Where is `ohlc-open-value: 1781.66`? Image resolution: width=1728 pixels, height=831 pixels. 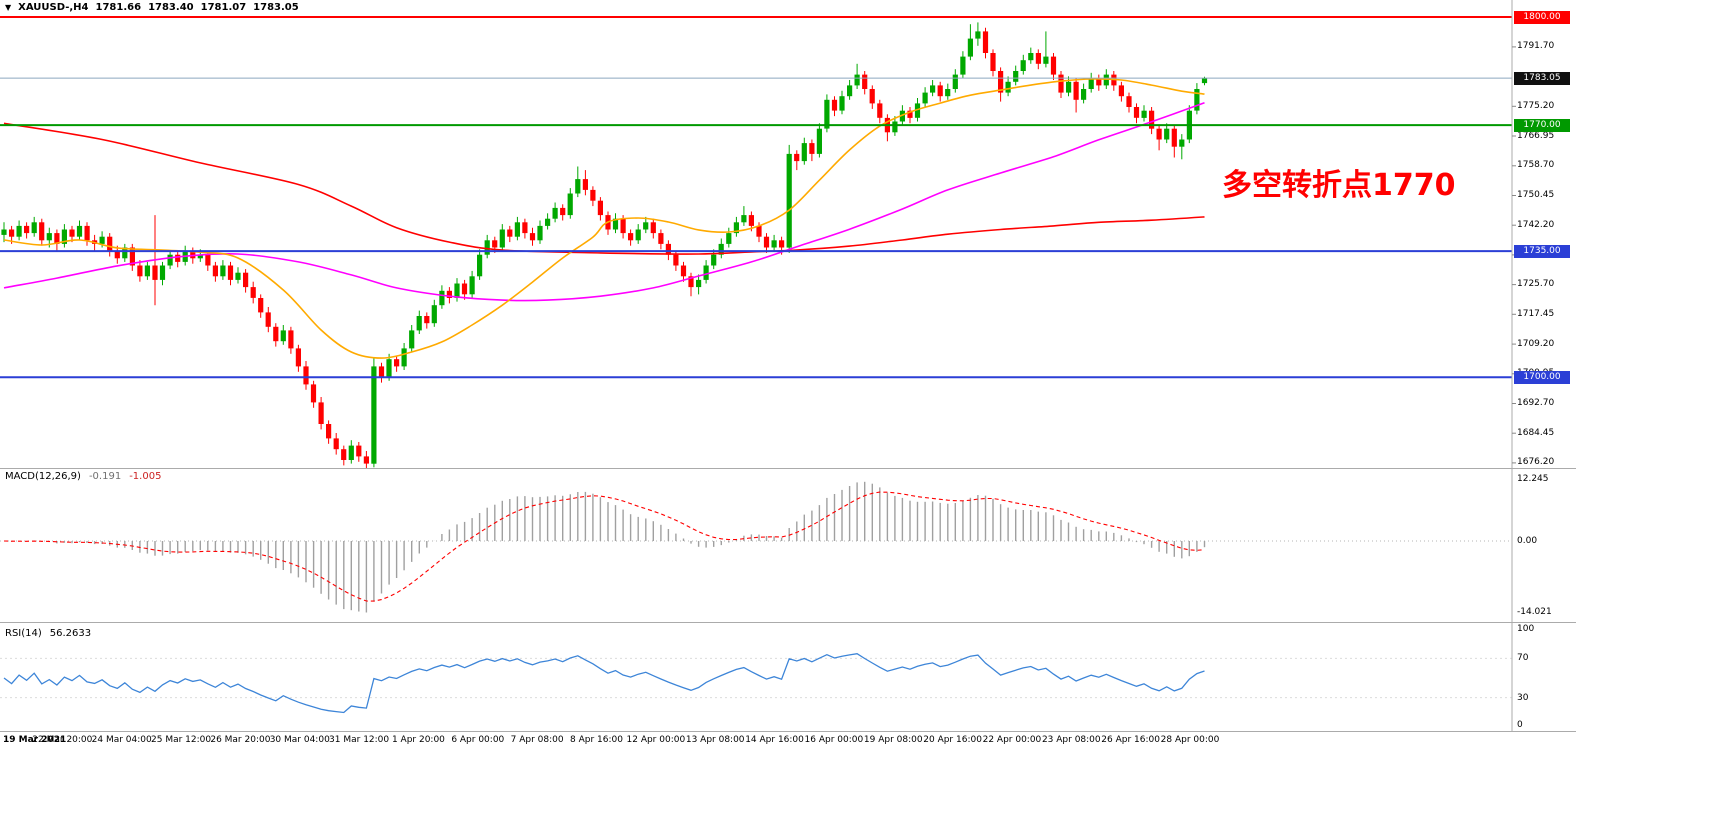
ohlc-open-value: 1781.66 is located at coordinates (118, 7).